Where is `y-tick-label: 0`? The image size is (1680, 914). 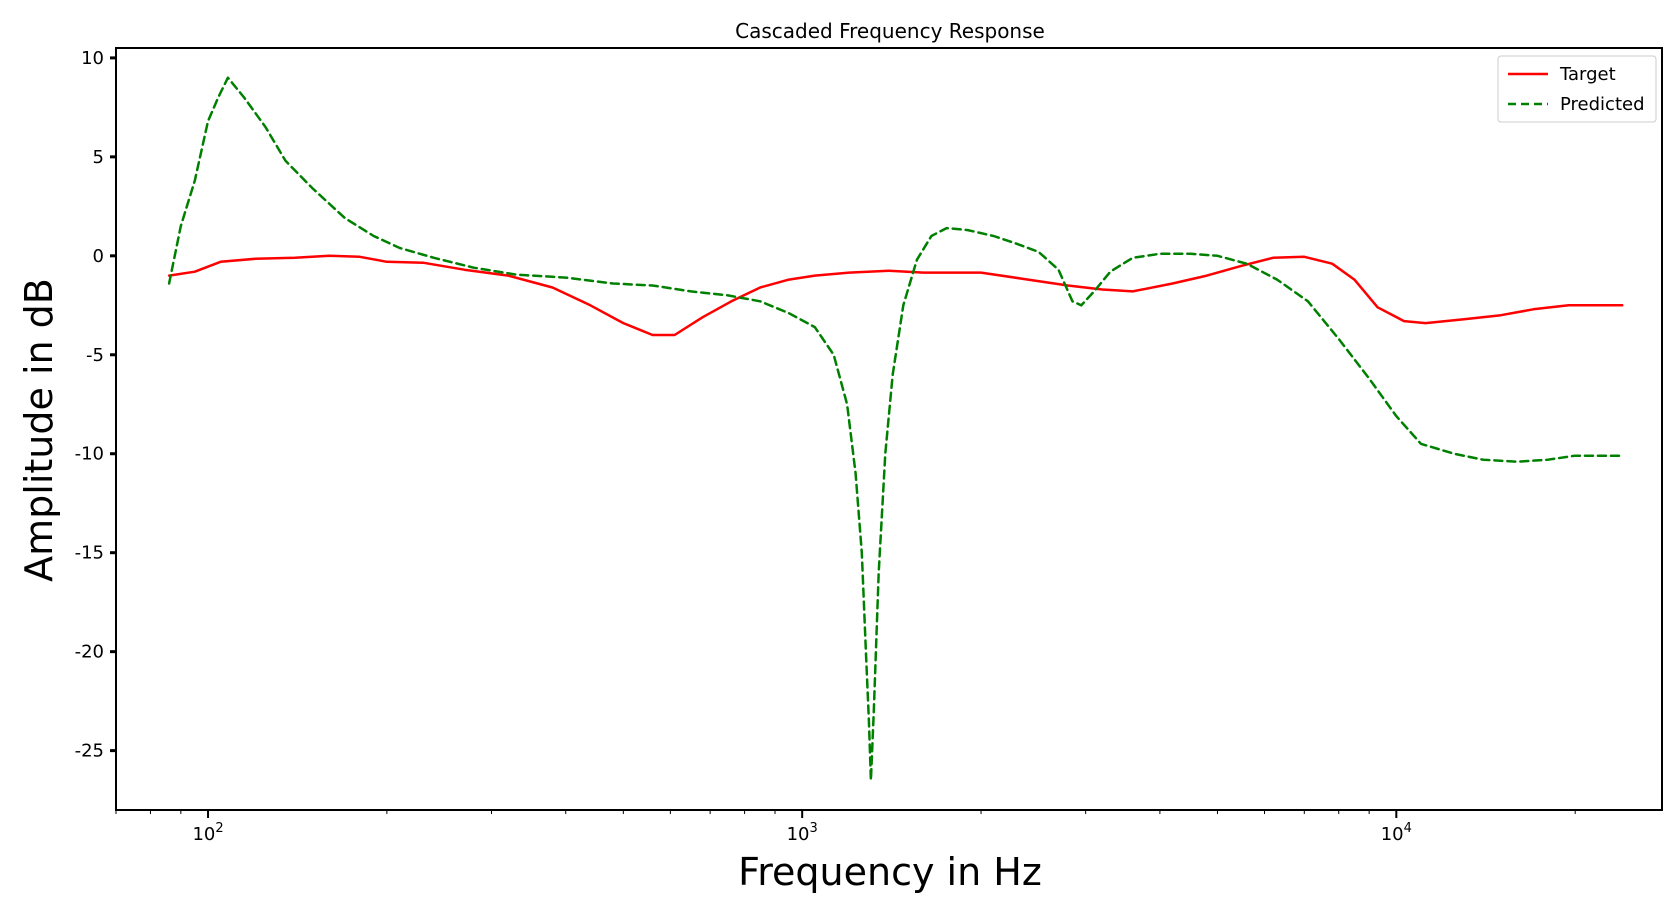
y-tick-label: 0 is located at coordinates (98, 256).